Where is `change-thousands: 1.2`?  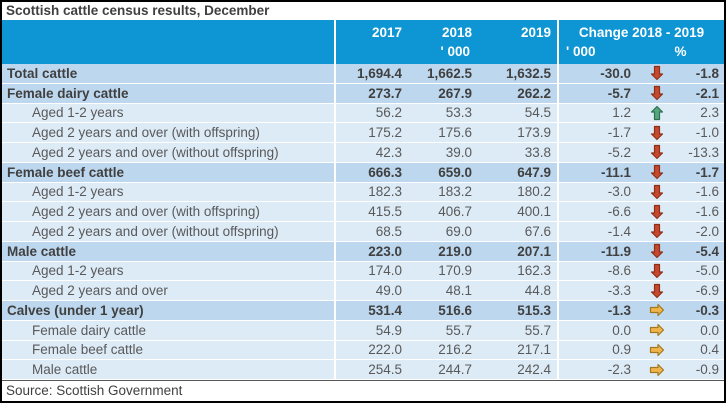 change-thousands: 1.2 is located at coordinates (621, 113).